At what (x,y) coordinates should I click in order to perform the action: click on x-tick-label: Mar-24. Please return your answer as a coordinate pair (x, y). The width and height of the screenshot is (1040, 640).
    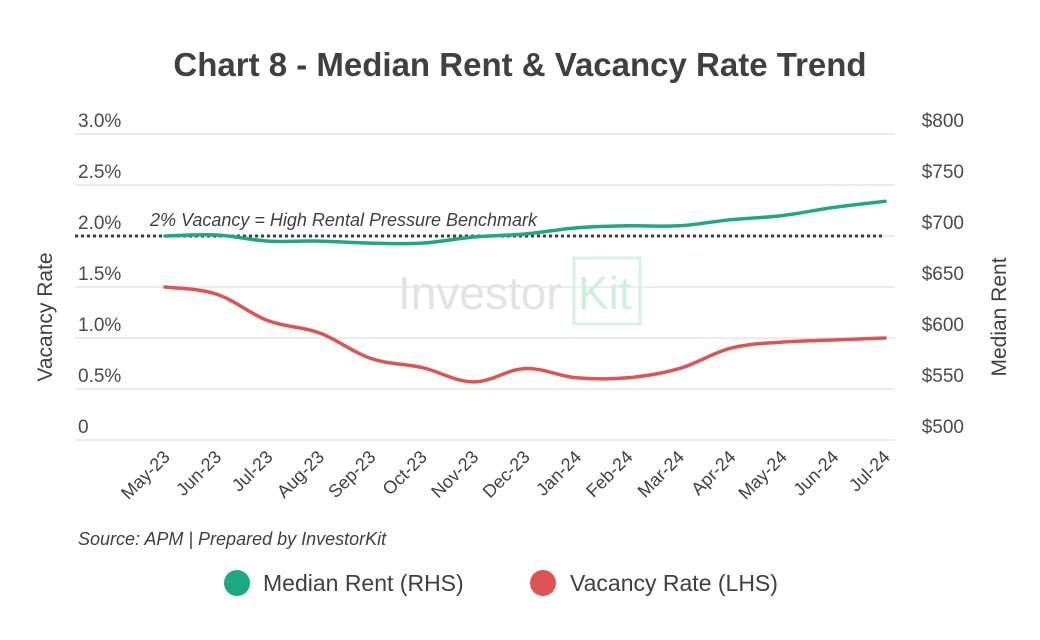
    Looking at the image, I should click on (661, 474).